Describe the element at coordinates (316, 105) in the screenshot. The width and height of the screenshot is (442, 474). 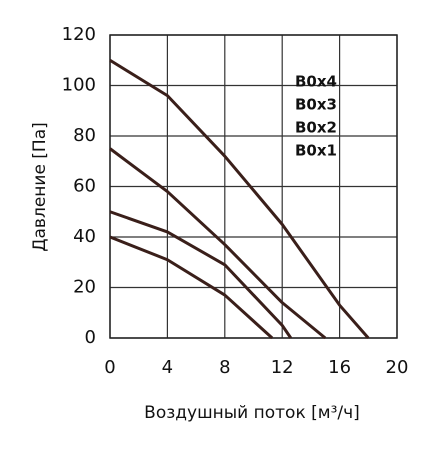
I see `legend-label: B0x3` at that location.